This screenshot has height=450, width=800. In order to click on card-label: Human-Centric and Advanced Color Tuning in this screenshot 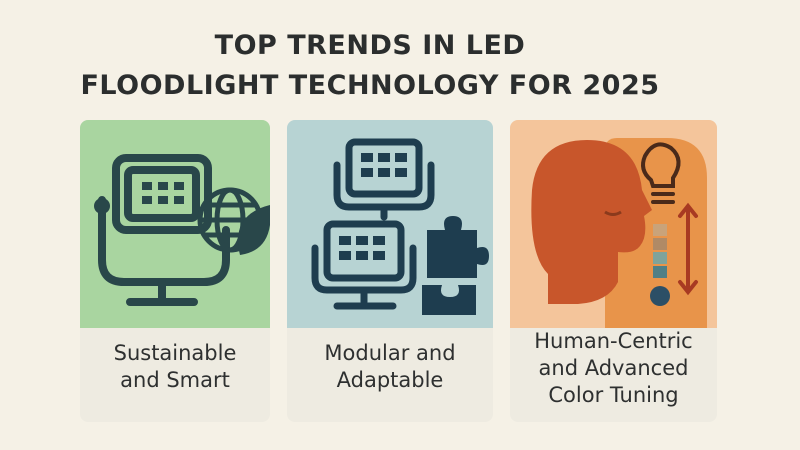, I will do `click(613, 368)`.